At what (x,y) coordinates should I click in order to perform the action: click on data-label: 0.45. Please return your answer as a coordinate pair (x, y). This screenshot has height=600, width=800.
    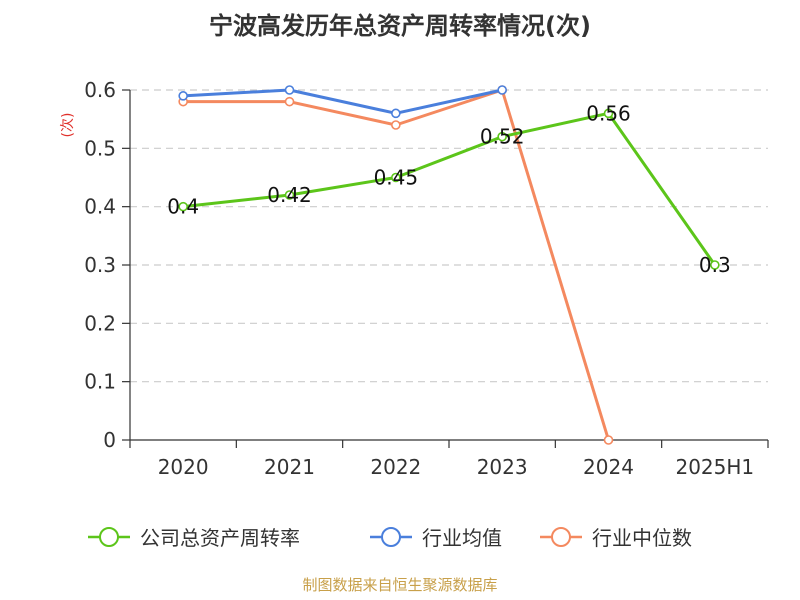
    Looking at the image, I should click on (396, 178).